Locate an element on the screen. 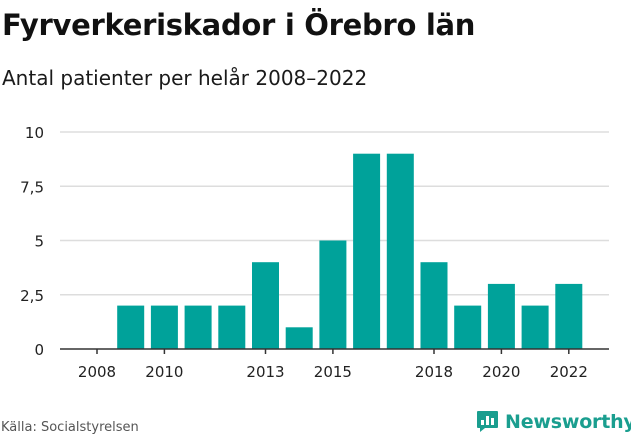 This screenshot has width=631, height=439. x-tick-label: 2018 is located at coordinates (434, 372).